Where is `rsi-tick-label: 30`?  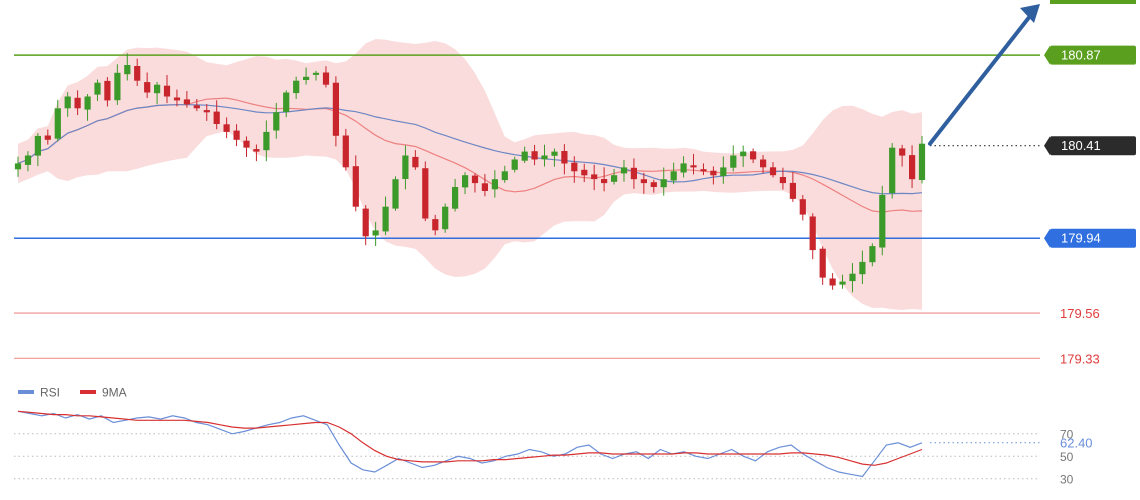 rsi-tick-label: 30 is located at coordinates (1067, 479).